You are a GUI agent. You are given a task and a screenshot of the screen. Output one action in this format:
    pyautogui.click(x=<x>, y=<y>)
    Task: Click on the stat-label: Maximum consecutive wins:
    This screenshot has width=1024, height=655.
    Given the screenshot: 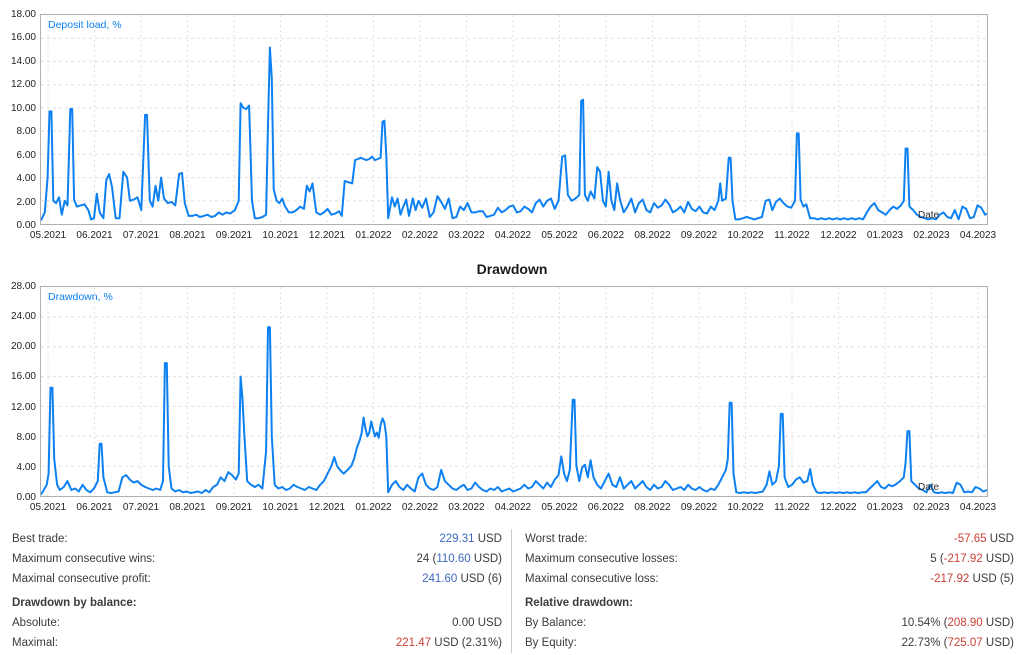 What is the action you would take?
    pyautogui.click(x=84, y=559)
    